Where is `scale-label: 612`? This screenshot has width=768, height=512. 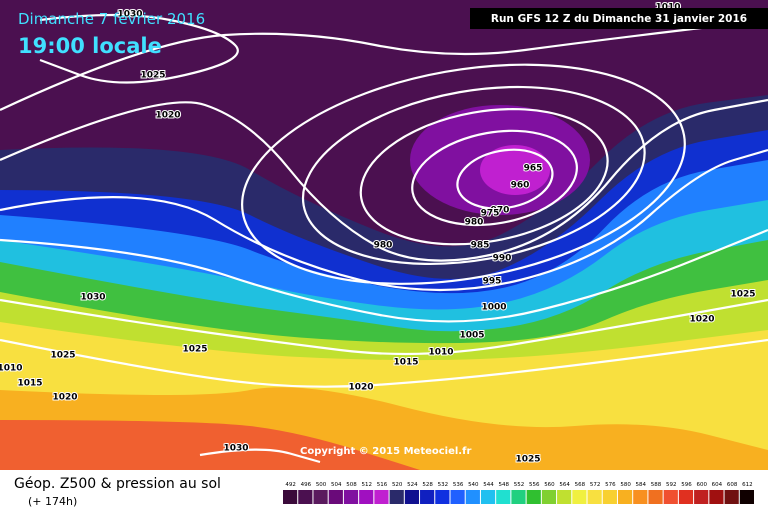 scale-label: 612 is located at coordinates (747, 485).